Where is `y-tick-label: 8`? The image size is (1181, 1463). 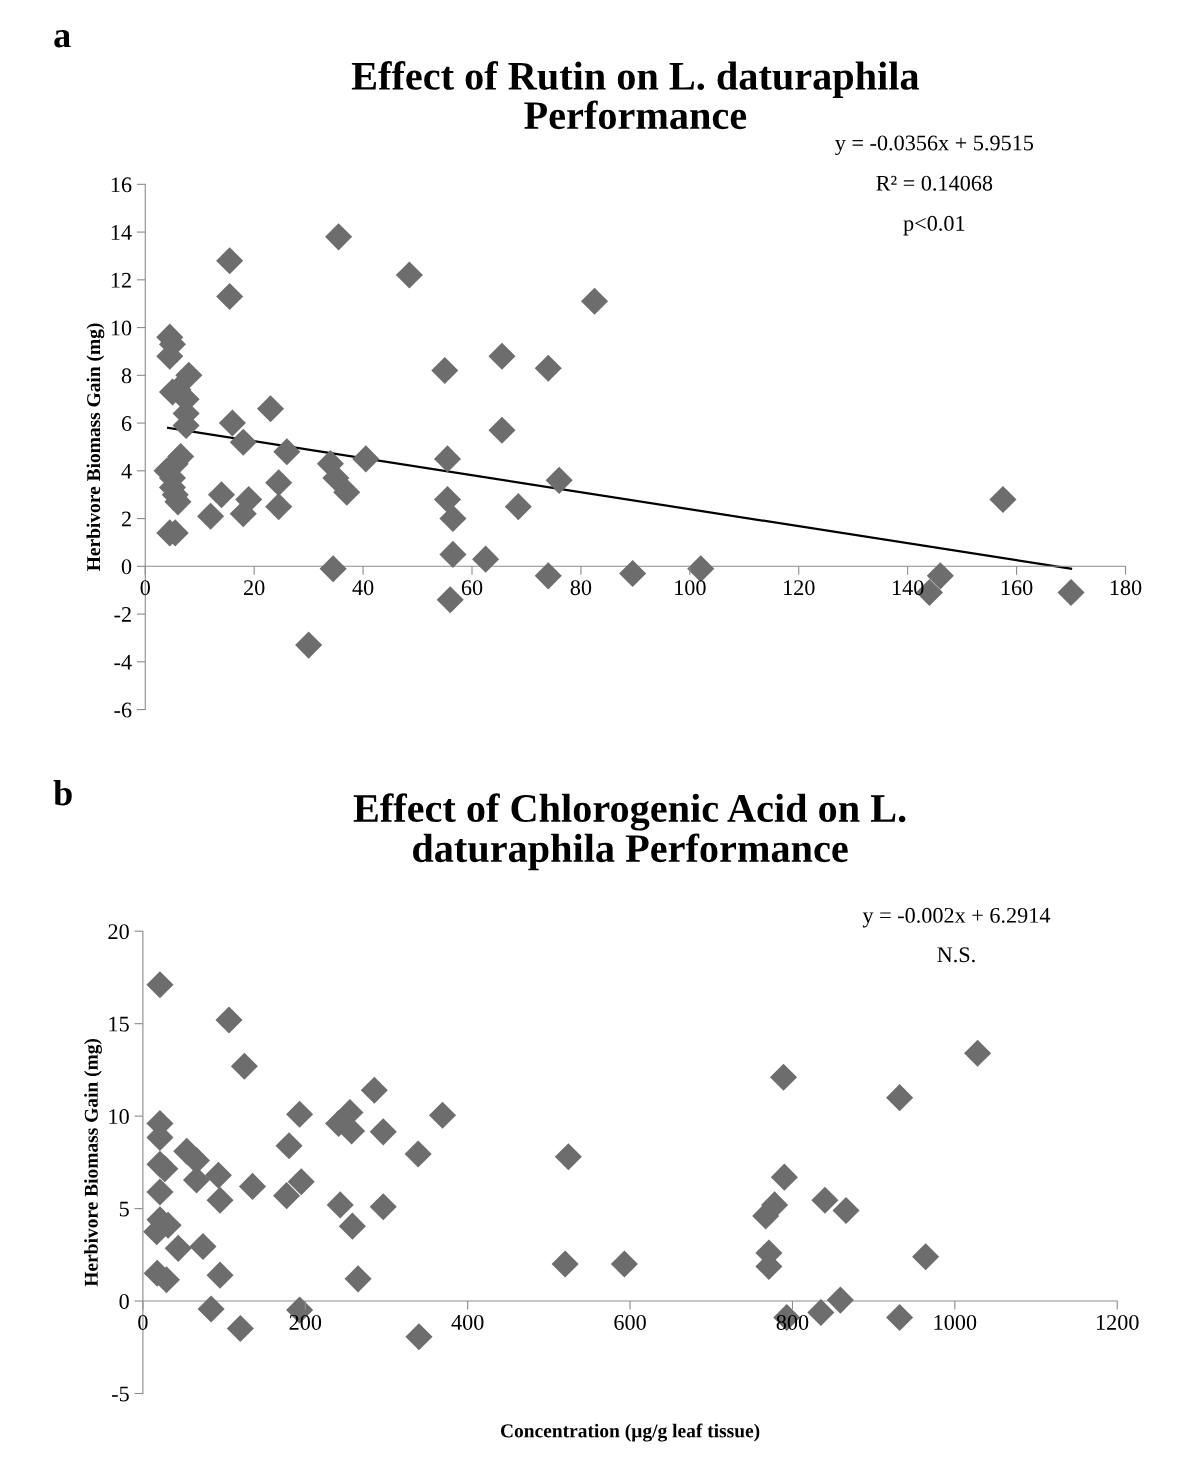 y-tick-label: 8 is located at coordinates (126, 376).